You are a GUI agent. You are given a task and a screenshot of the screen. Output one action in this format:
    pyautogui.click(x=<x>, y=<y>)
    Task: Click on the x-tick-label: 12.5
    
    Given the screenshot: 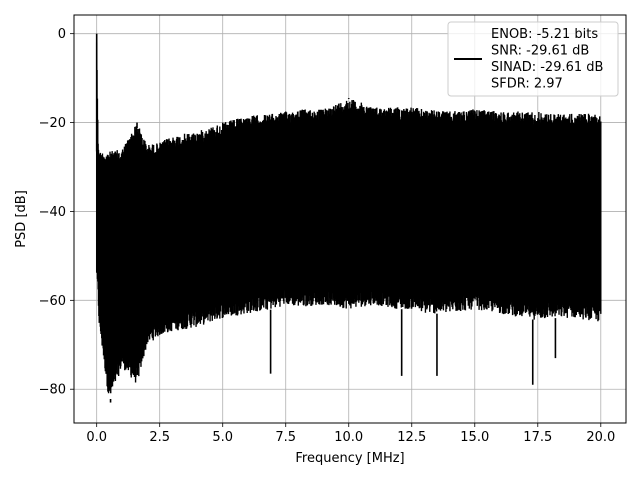 What is the action you would take?
    pyautogui.click(x=411, y=437)
    